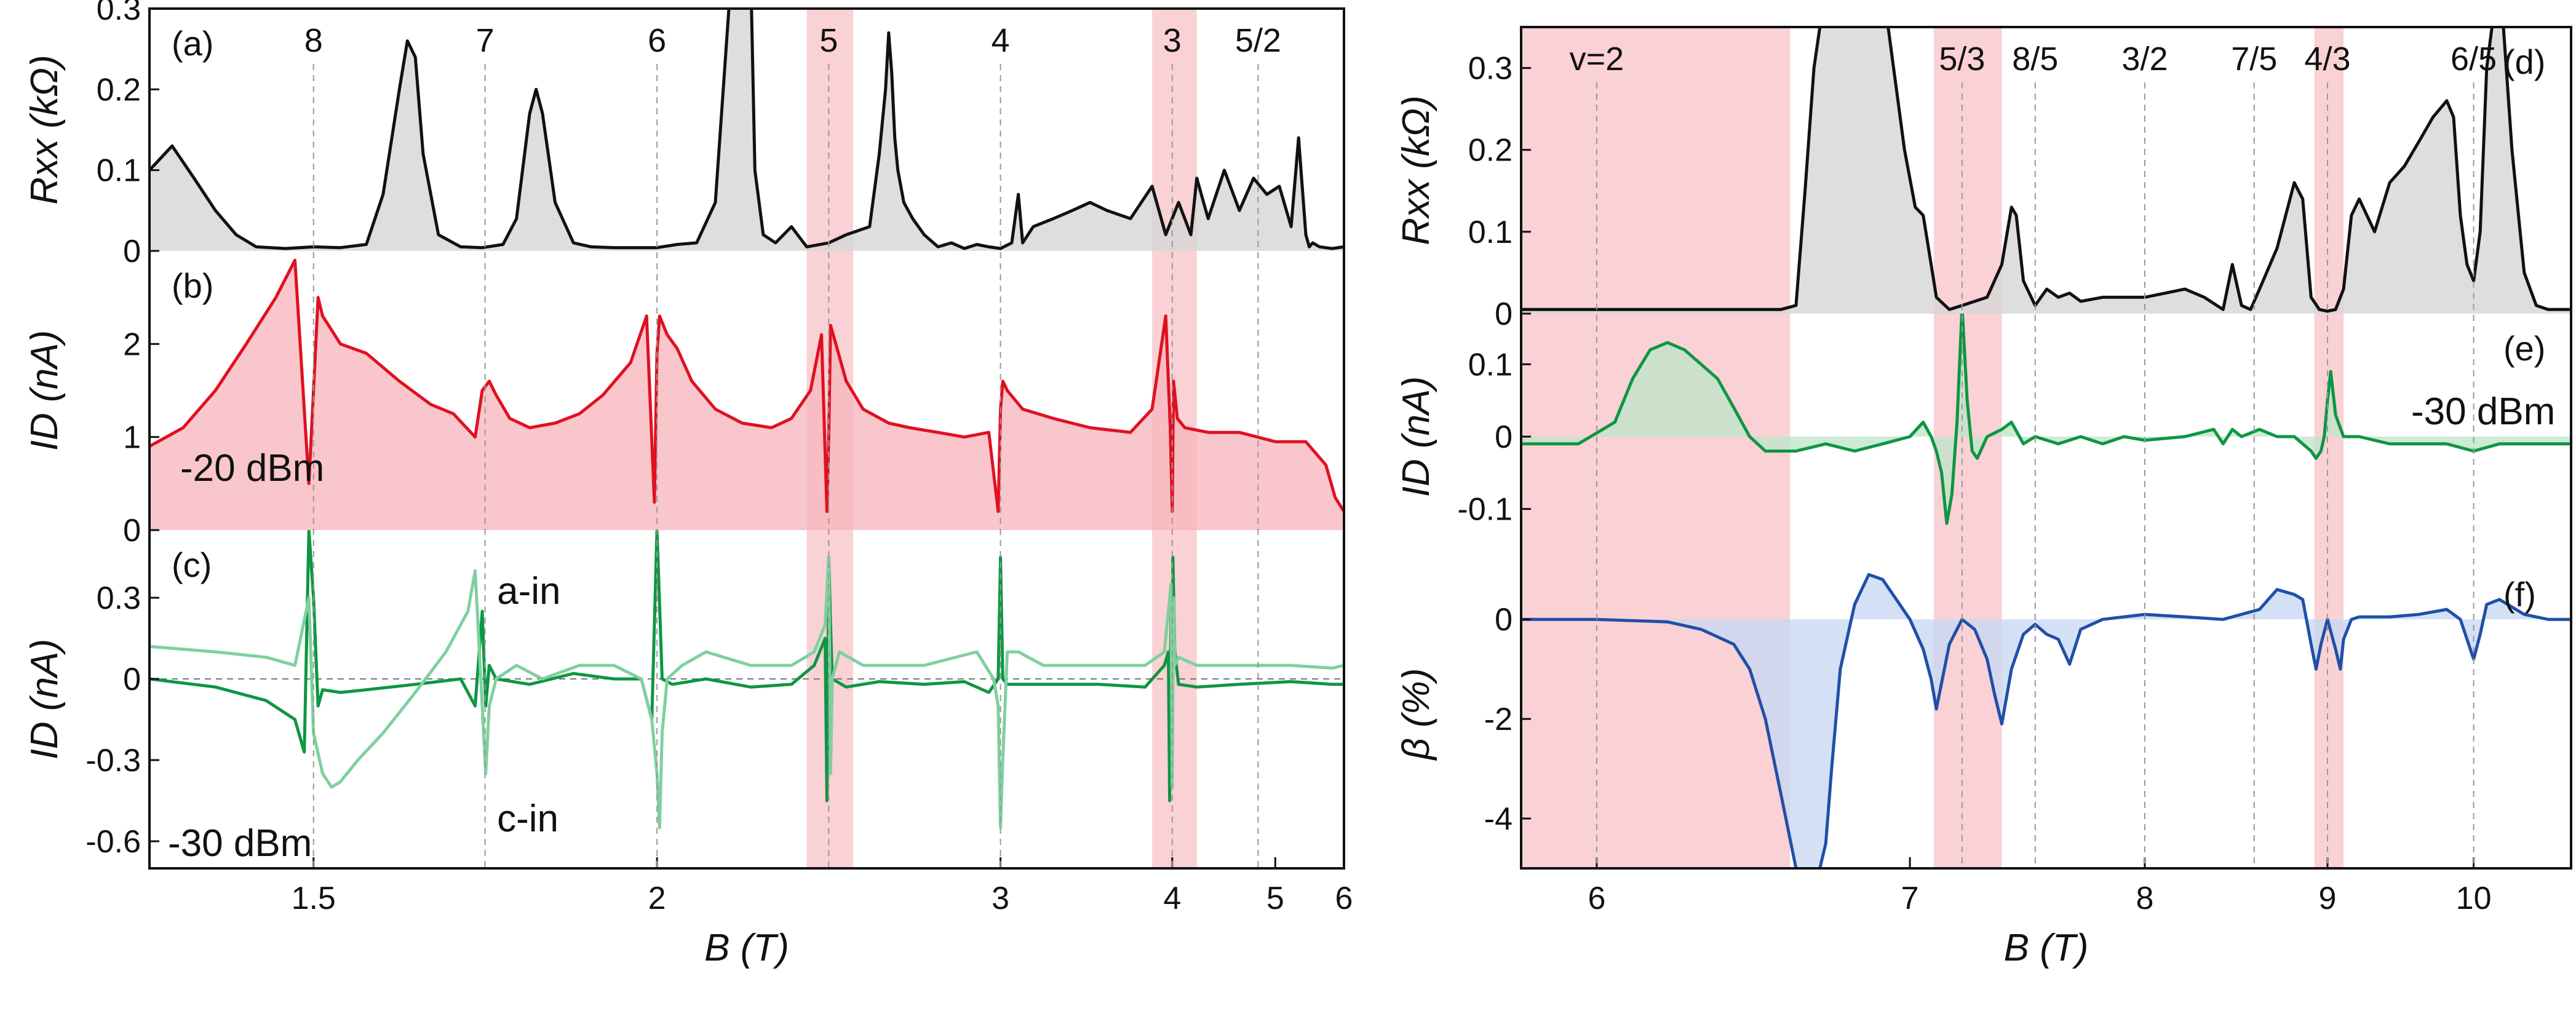 This screenshot has width=2576, height=1011. What do you see at coordinates (2328, 898) in the screenshot?
I see `x-tick-label: 9` at bounding box center [2328, 898].